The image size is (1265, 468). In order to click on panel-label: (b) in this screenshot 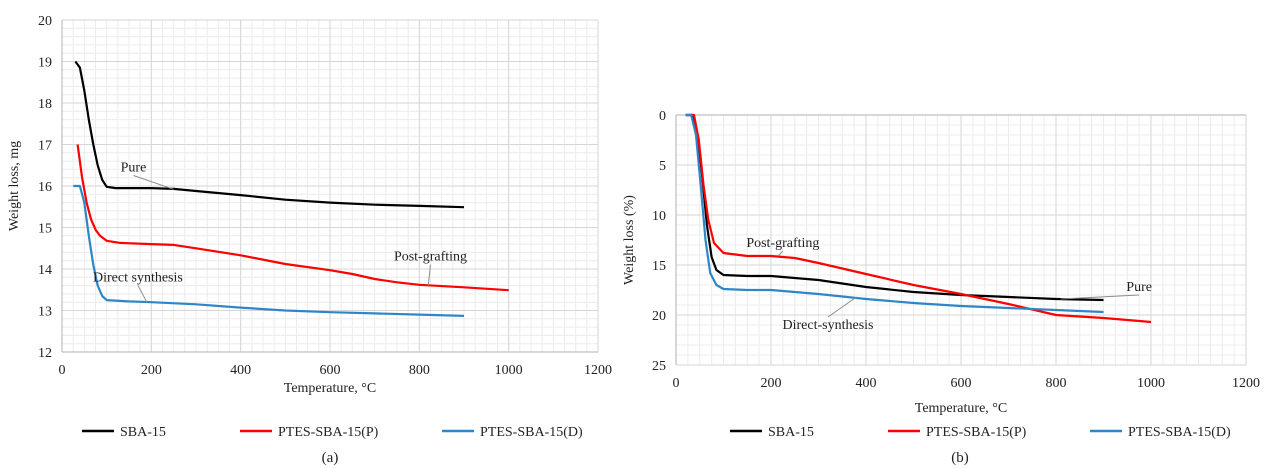, I will do `click(960, 458)`.